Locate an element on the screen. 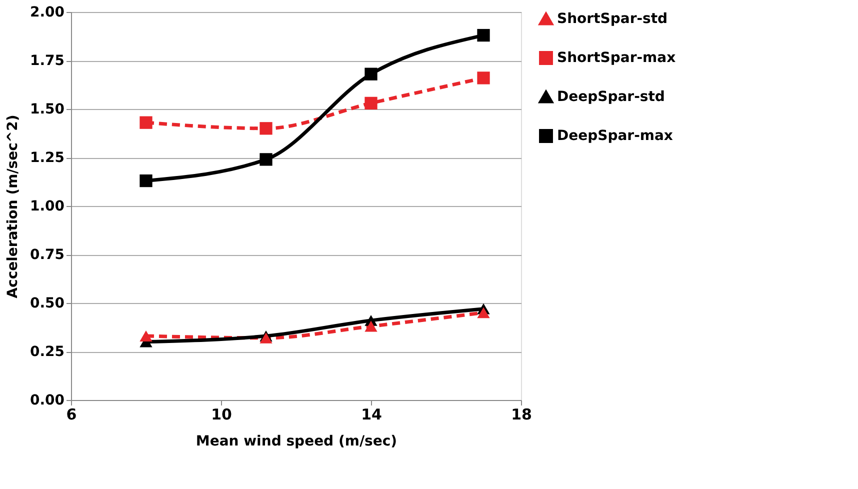  y-tick-label: 1.75 is located at coordinates (47, 61).